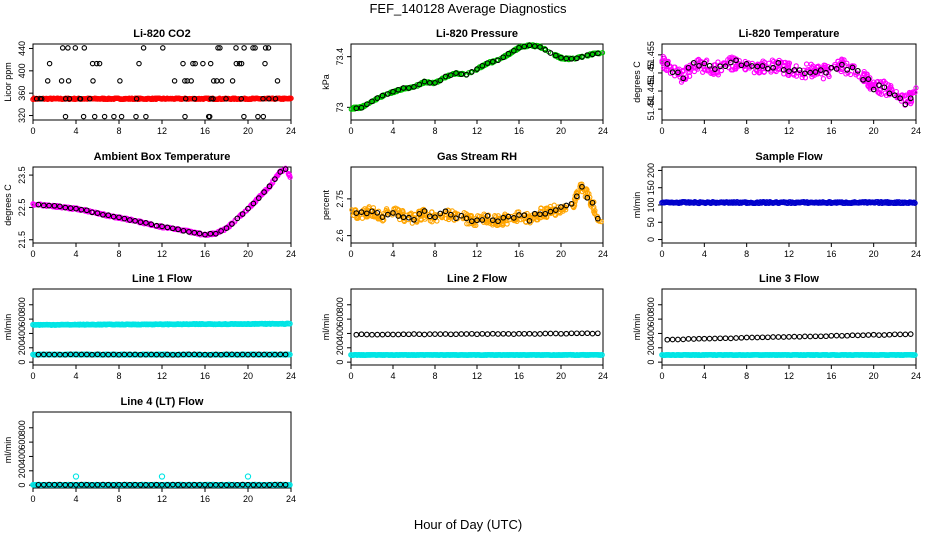 This screenshot has height=540, width=936. I want to click on y-tick-label: 73, so click(340, 107).